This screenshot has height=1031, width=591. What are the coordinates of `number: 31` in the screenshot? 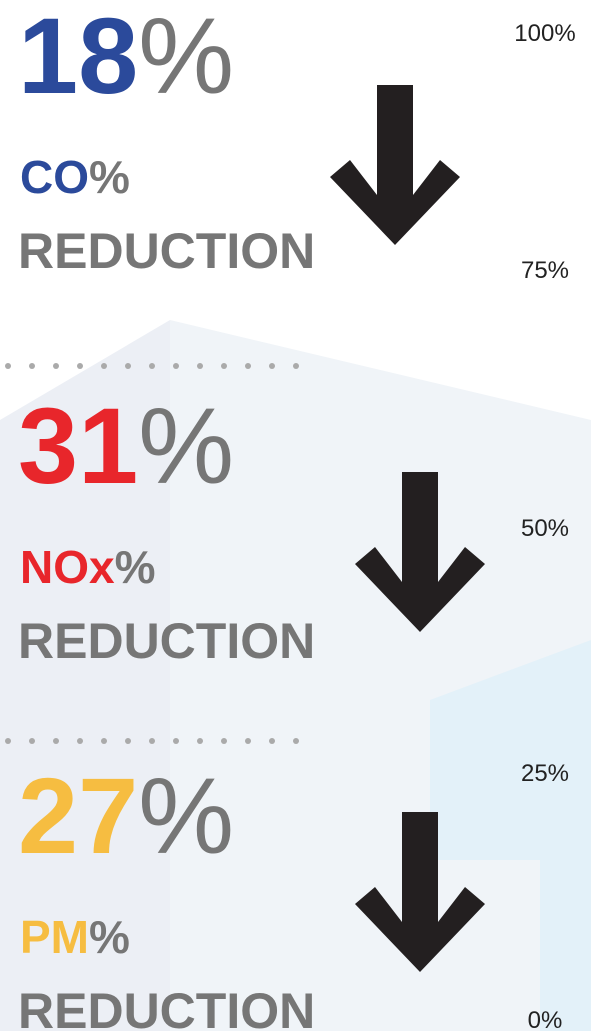 It's located at (78, 445).